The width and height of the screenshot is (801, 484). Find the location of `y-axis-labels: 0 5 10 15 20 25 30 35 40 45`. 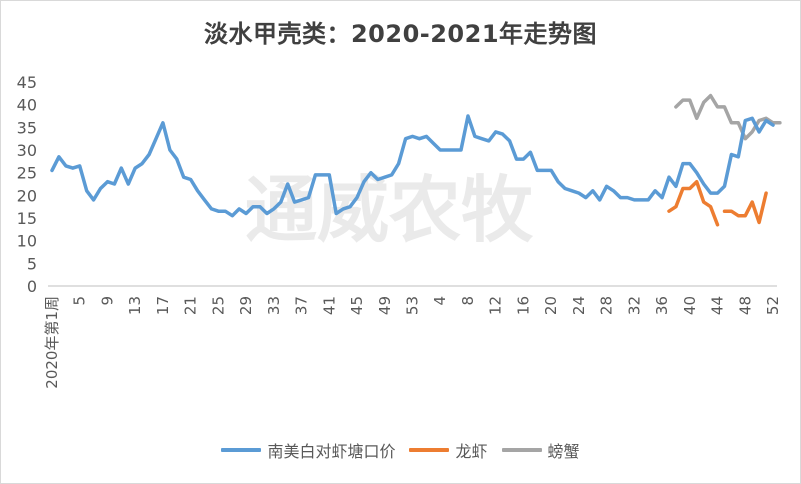

y-axis-labels: 0 5 10 15 20 25 30 35 40 45 is located at coordinates (27, 184).